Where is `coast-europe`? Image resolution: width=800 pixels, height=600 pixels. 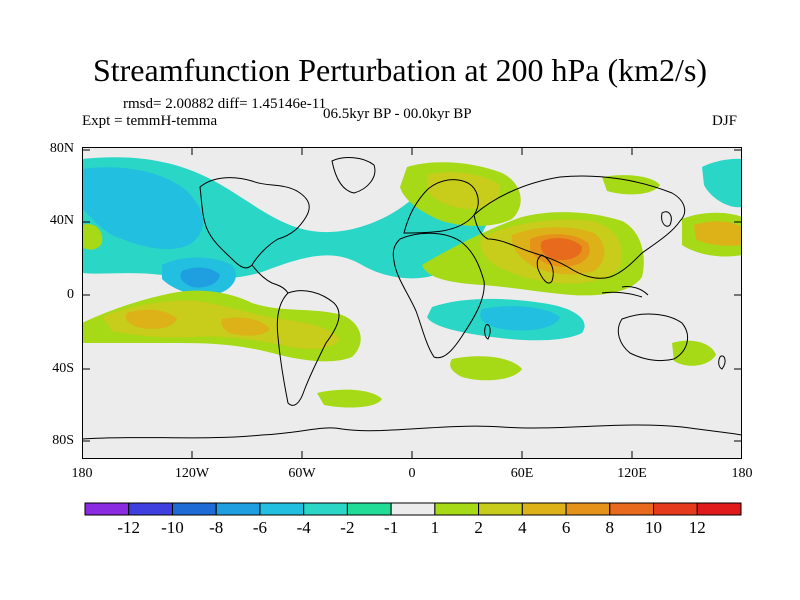 coast-europe is located at coordinates (441, 206).